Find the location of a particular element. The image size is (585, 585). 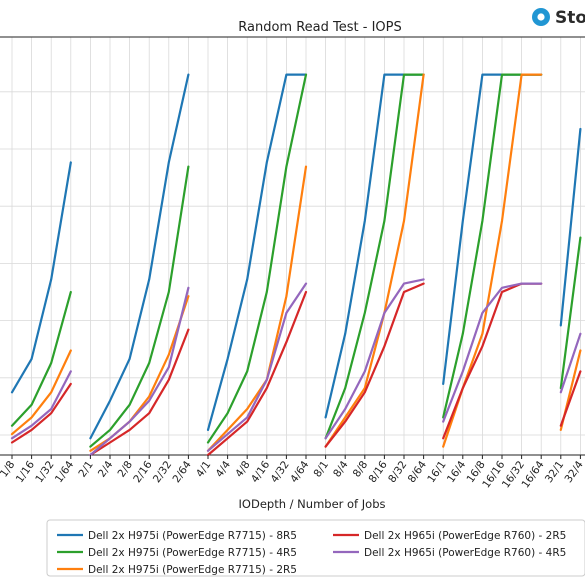

legend-label: Dell 2x H975i (PowerEdge R7715) - 4R5 is located at coordinates (192, 553).